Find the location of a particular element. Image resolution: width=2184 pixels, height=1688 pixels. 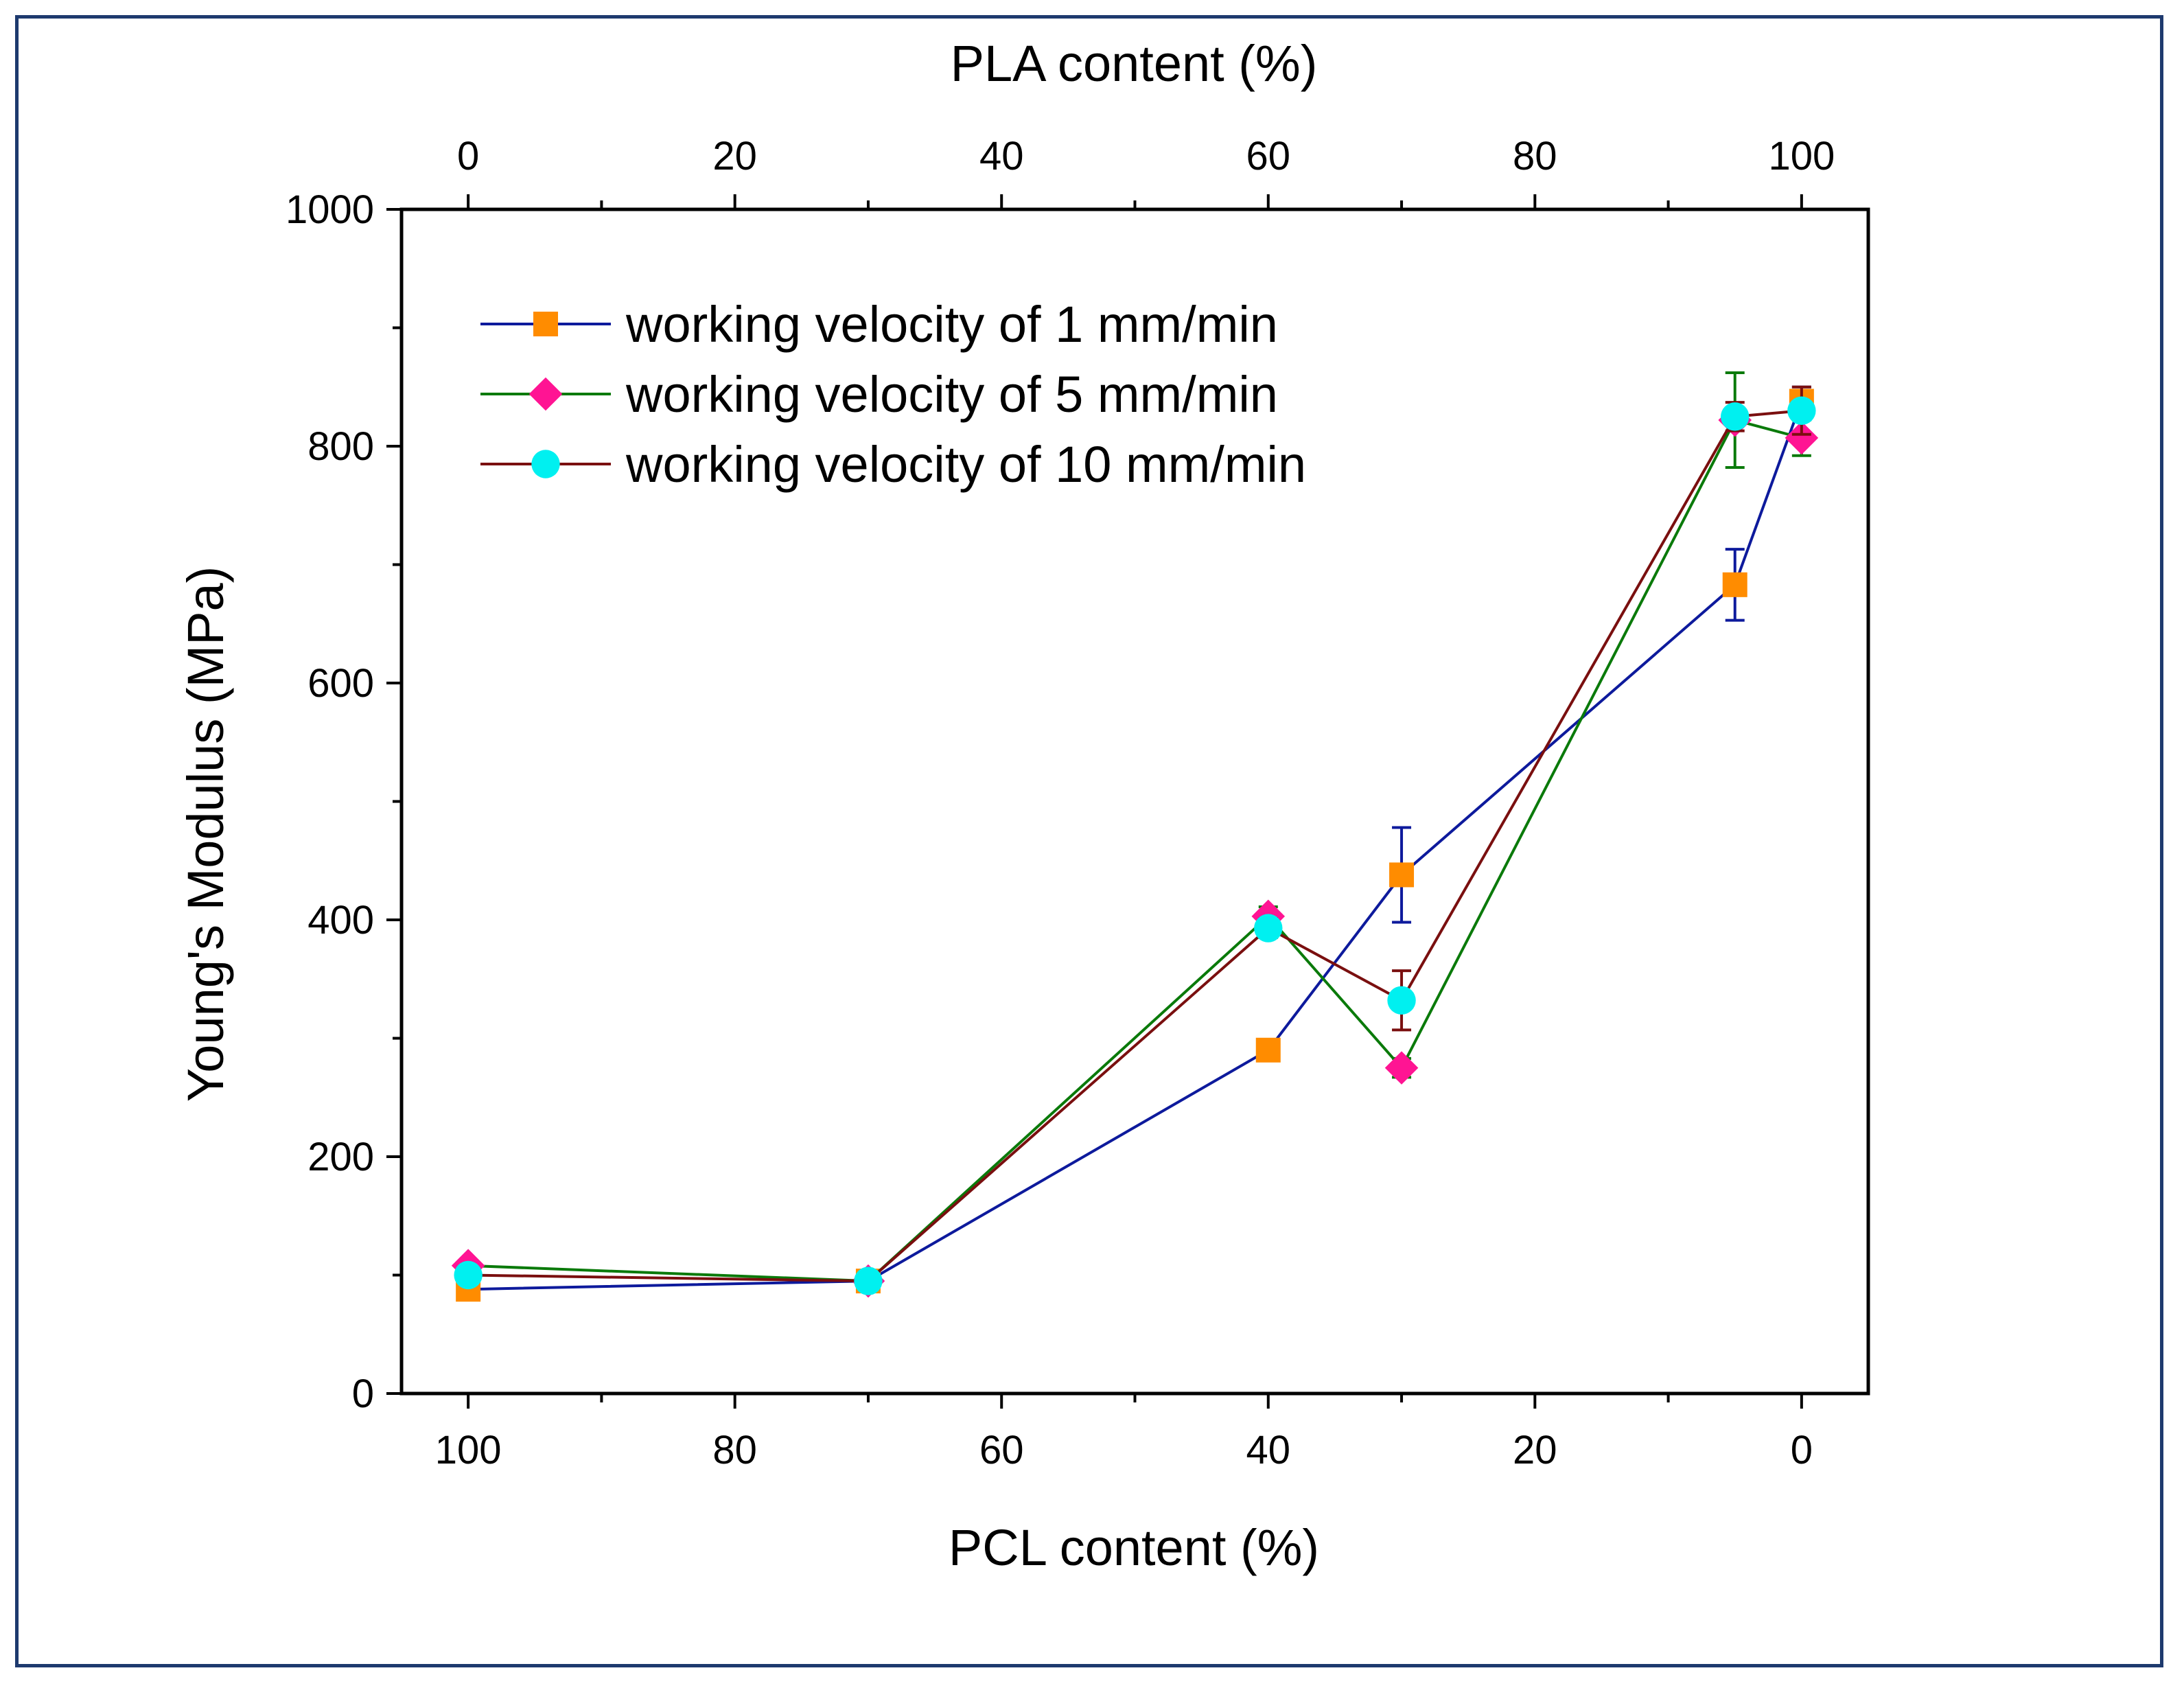

legend-label: working velocity of 1 mm/min is located at coordinates (951, 324).